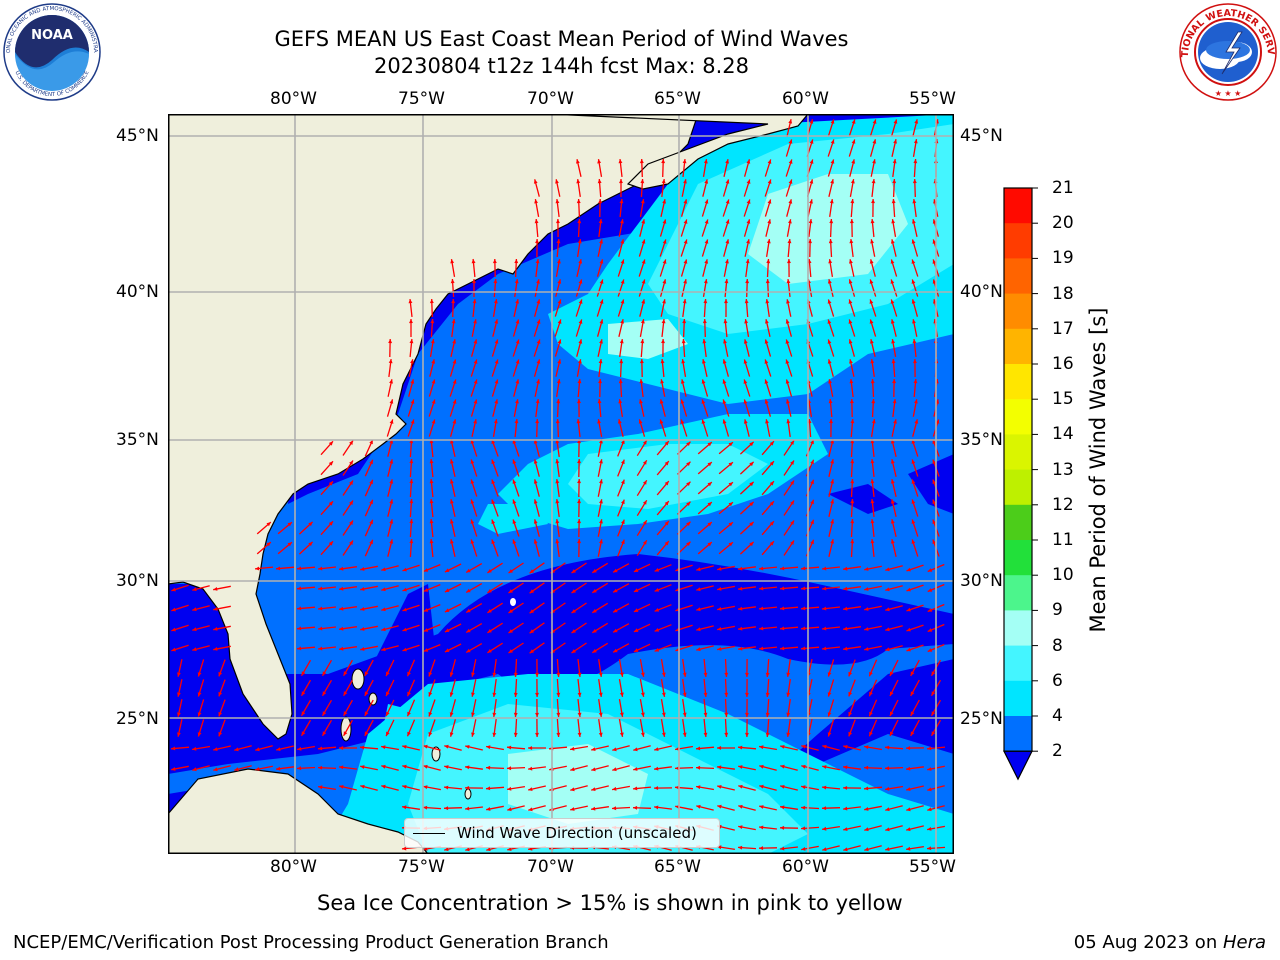 This screenshot has height=960, width=1280. What do you see at coordinates (421, 99) in the screenshot?
I see `lon-label-top-75w: 75°W` at bounding box center [421, 99].